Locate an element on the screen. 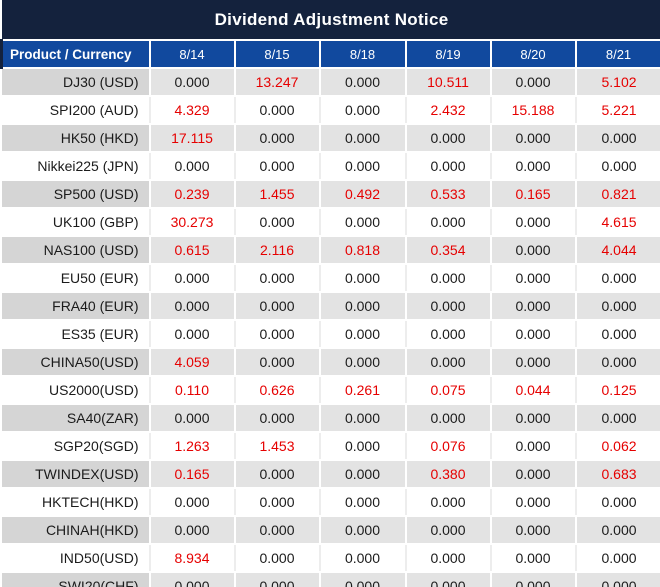  date-header: 8/19 is located at coordinates (447, 54).